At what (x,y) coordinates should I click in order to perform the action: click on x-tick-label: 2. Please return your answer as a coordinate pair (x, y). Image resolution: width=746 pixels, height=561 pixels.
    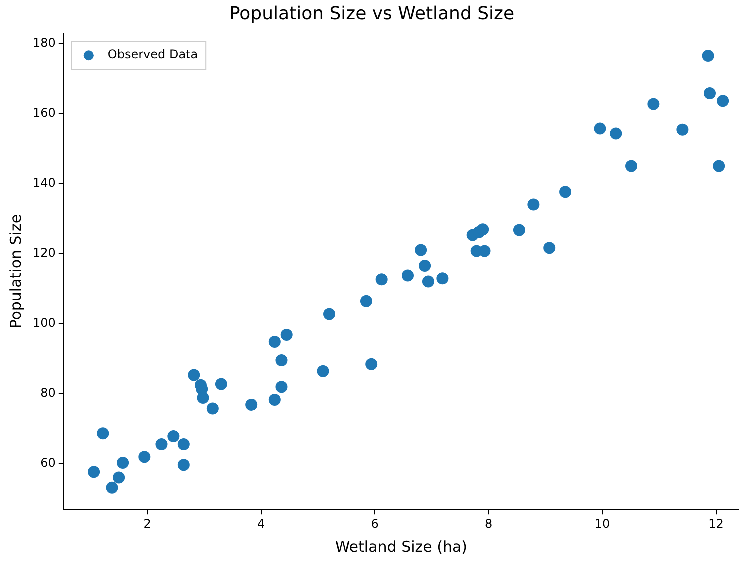
    Looking at the image, I should click on (148, 523).